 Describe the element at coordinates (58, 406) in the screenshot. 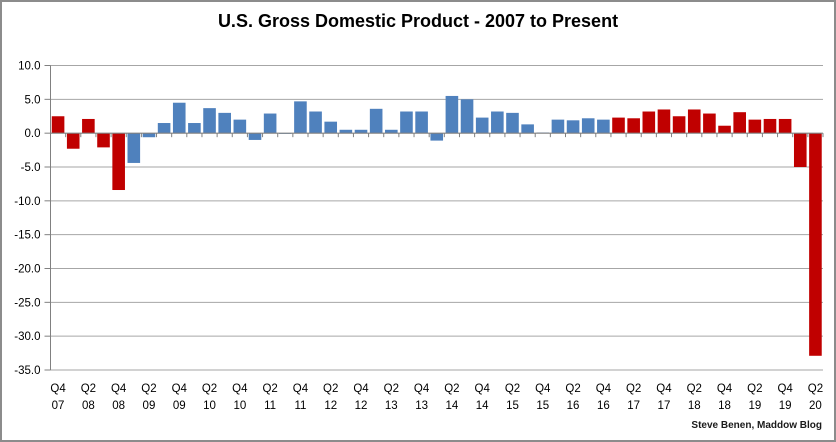

I see `x-axis-label-year: 07` at that location.